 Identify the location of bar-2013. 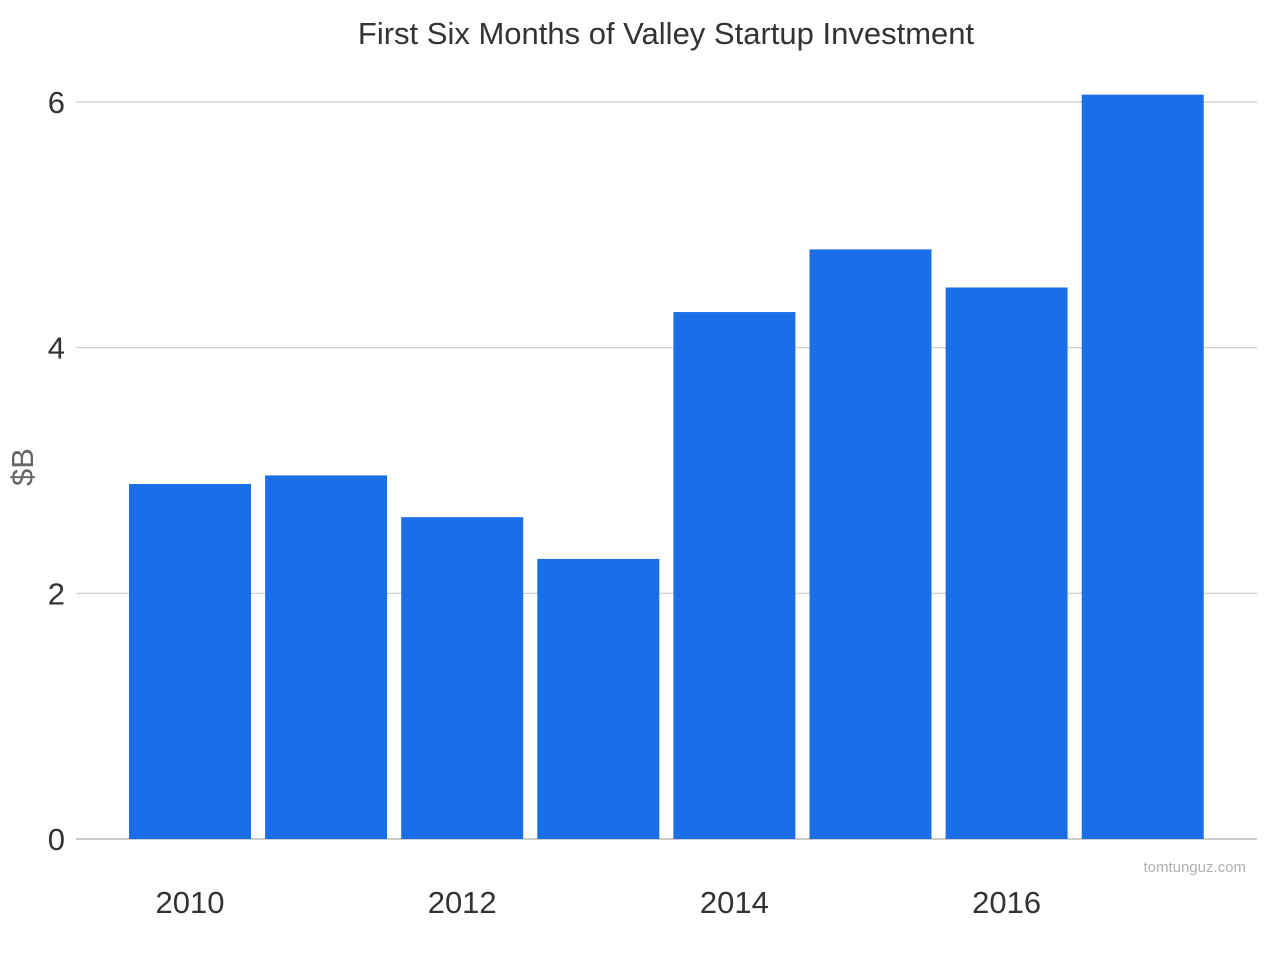
(598, 698).